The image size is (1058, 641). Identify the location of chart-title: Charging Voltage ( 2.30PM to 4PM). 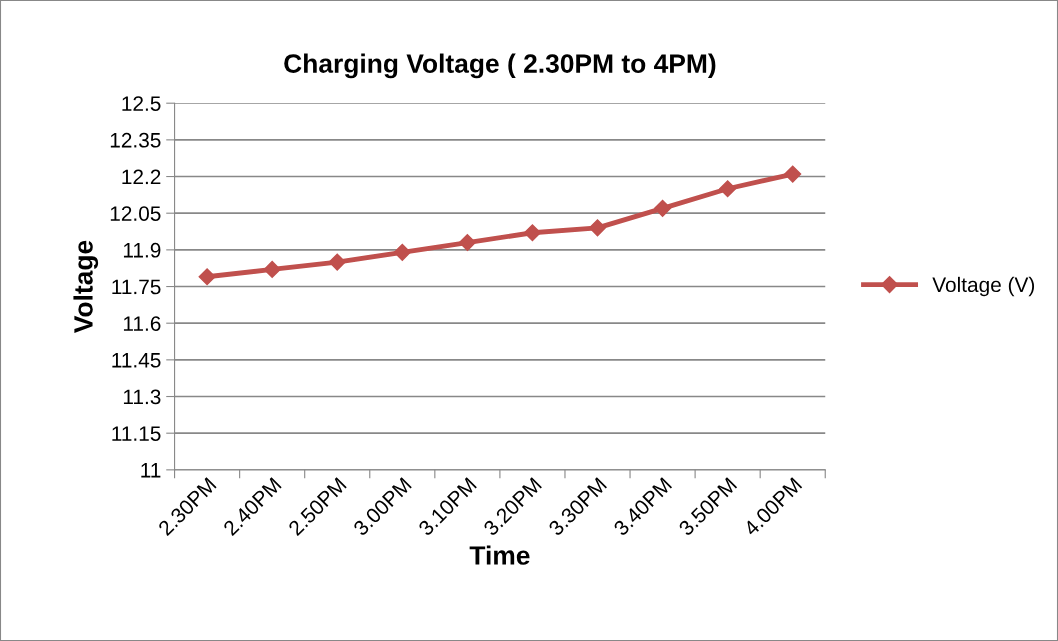
(500, 66).